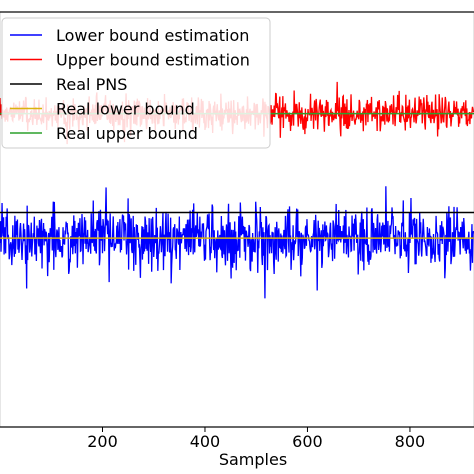 The height and width of the screenshot is (474, 474). I want to click on x-tick-label: 400, so click(205, 441).